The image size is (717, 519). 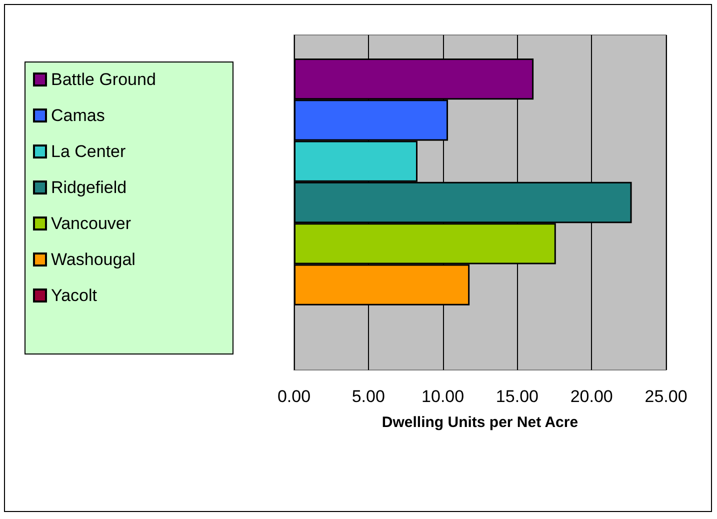 I want to click on legend-label: Vancouver, so click(x=91, y=223).